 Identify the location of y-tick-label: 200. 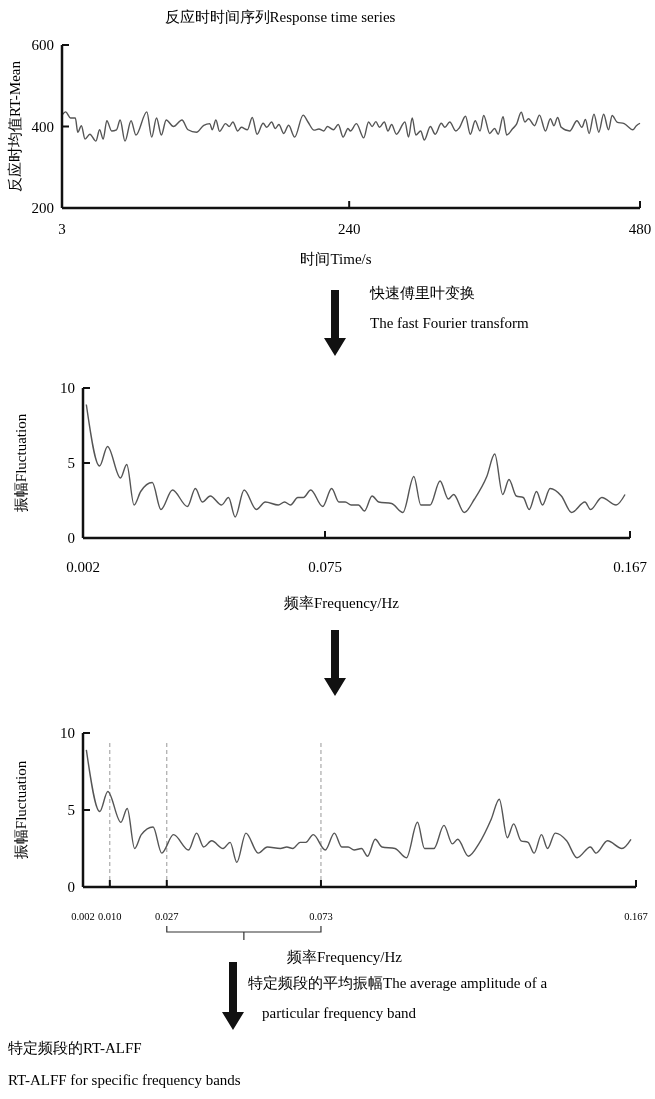
(42, 208).